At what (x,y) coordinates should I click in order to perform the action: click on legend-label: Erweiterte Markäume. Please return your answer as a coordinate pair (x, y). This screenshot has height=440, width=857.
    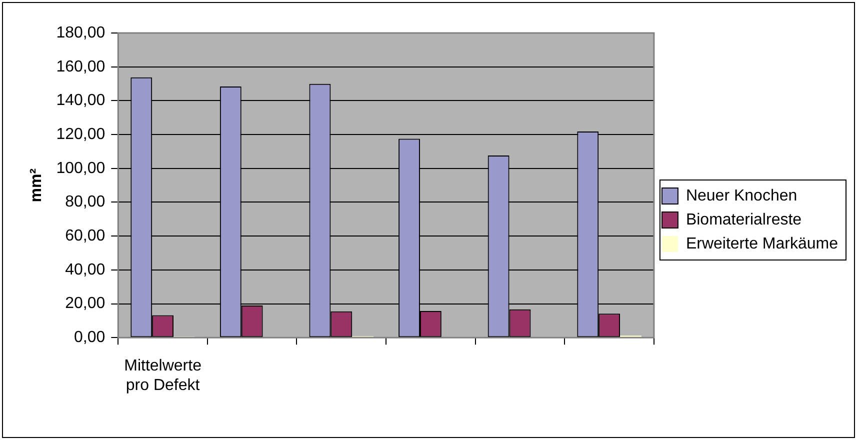
    Looking at the image, I should click on (762, 243).